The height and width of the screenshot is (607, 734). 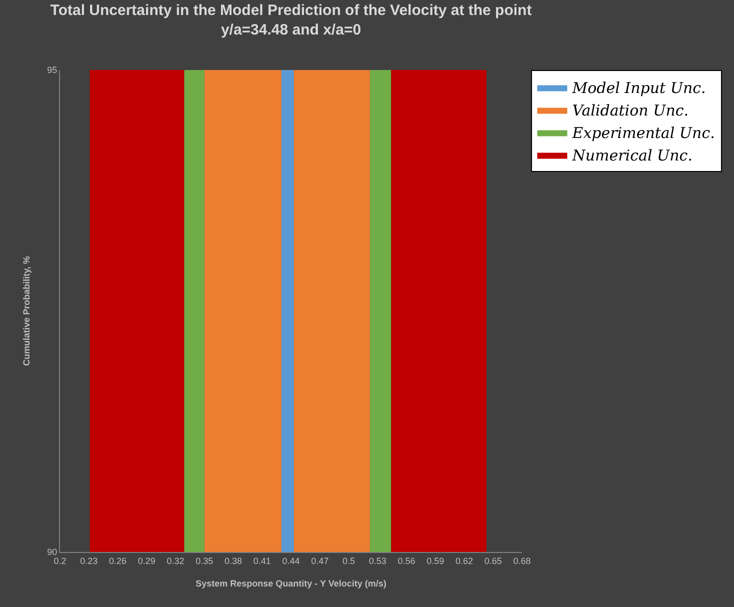 What do you see at coordinates (89, 561) in the screenshot?
I see `x-tick-label: 0.23` at bounding box center [89, 561].